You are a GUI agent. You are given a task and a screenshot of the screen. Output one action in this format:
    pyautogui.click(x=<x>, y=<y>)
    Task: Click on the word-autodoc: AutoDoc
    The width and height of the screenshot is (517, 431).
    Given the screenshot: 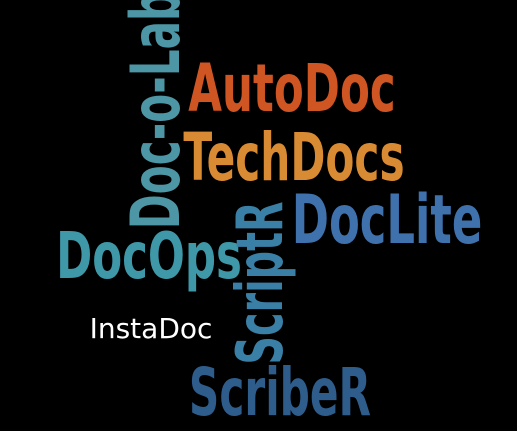 What is the action you would take?
    pyautogui.click(x=292, y=88)
    